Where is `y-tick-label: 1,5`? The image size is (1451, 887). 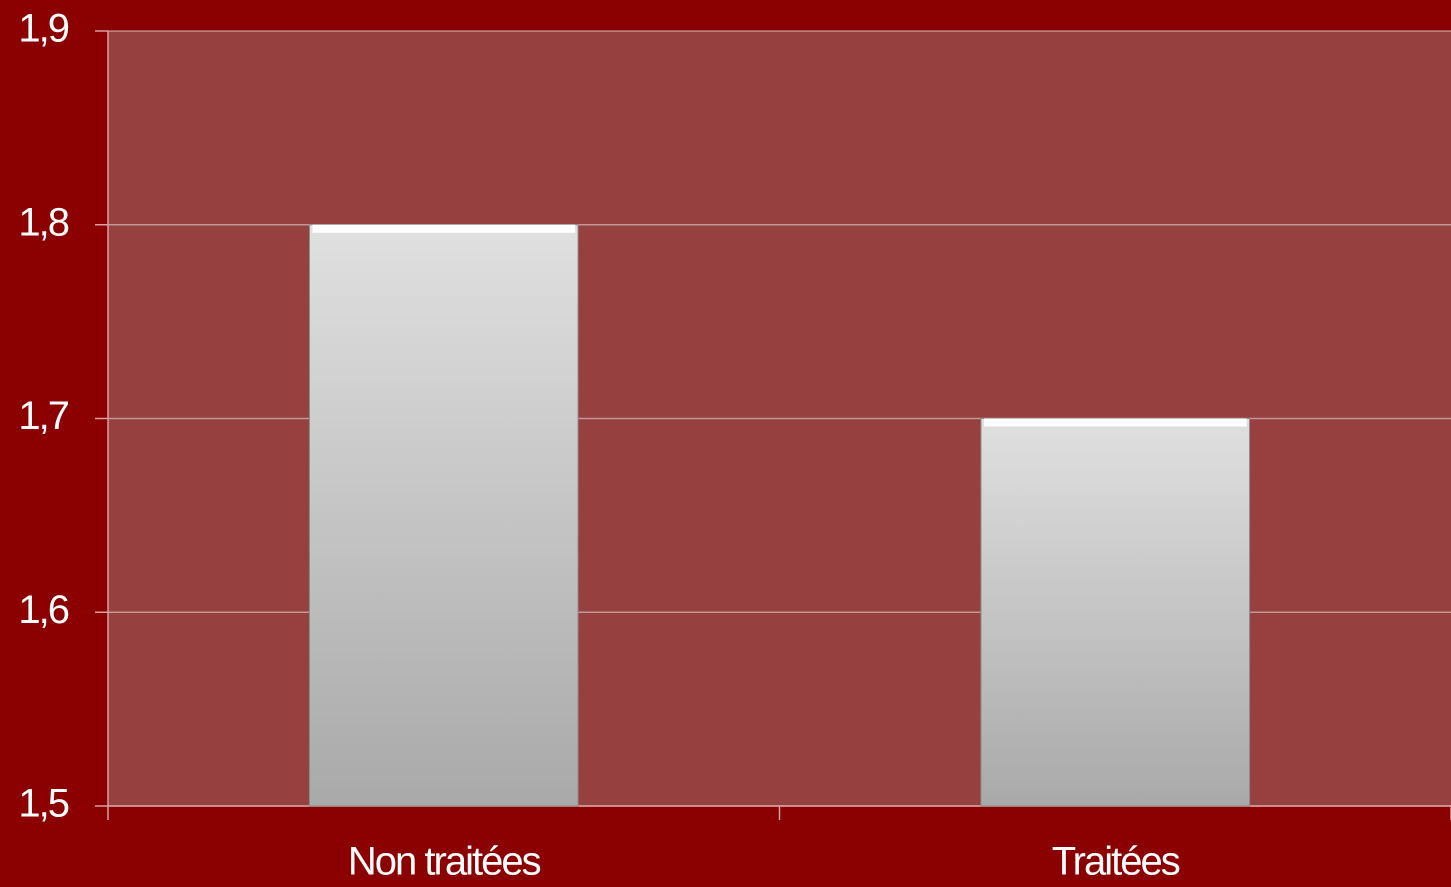 y-tick-label: 1,5 is located at coordinates (43, 804).